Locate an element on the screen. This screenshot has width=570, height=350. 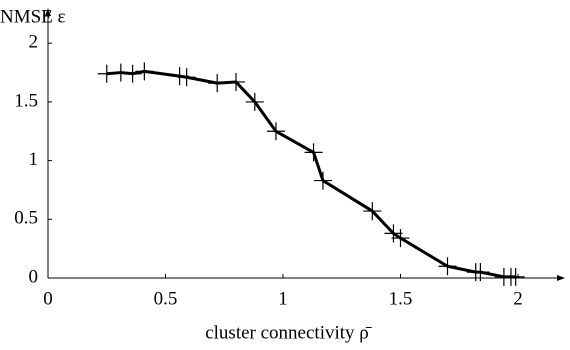
x-tick-label: 0 is located at coordinates (48, 298).